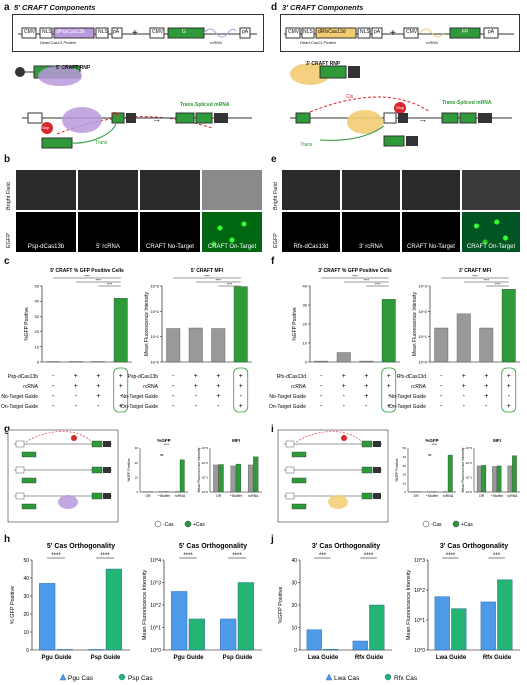  I want to click on d-dead-cas-caption: Dead Cas13 Protein, so click(318, 42).